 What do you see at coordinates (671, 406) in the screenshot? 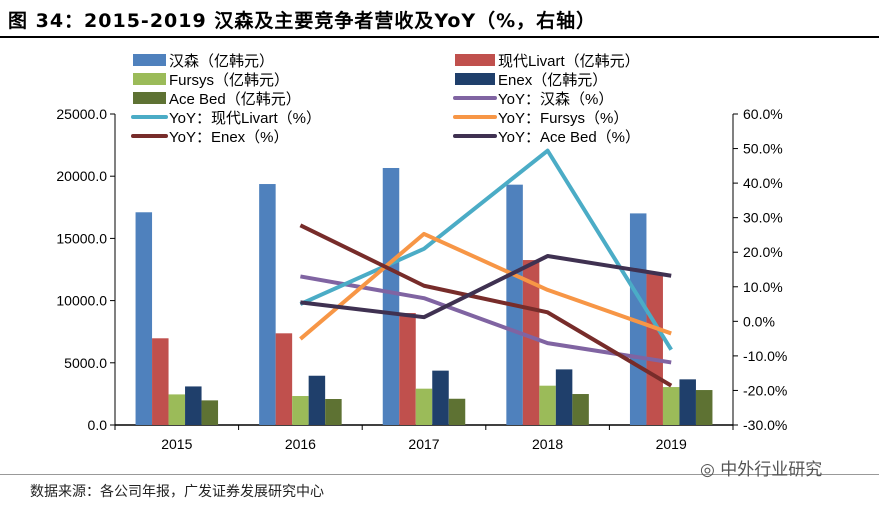
I see `bar-2-2019` at bounding box center [671, 406].